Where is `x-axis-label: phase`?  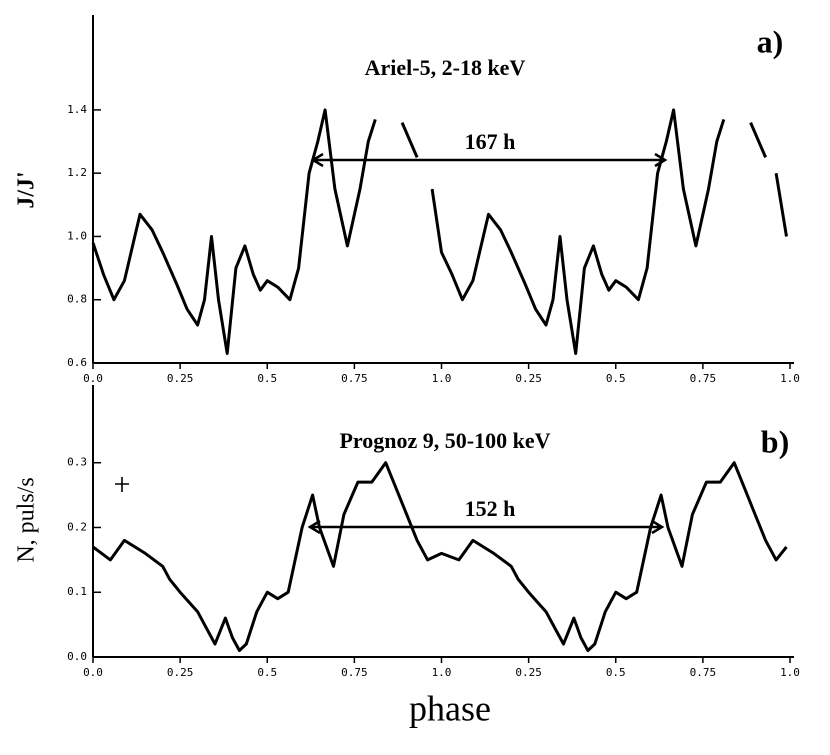 x-axis-label: phase is located at coordinates (450, 708).